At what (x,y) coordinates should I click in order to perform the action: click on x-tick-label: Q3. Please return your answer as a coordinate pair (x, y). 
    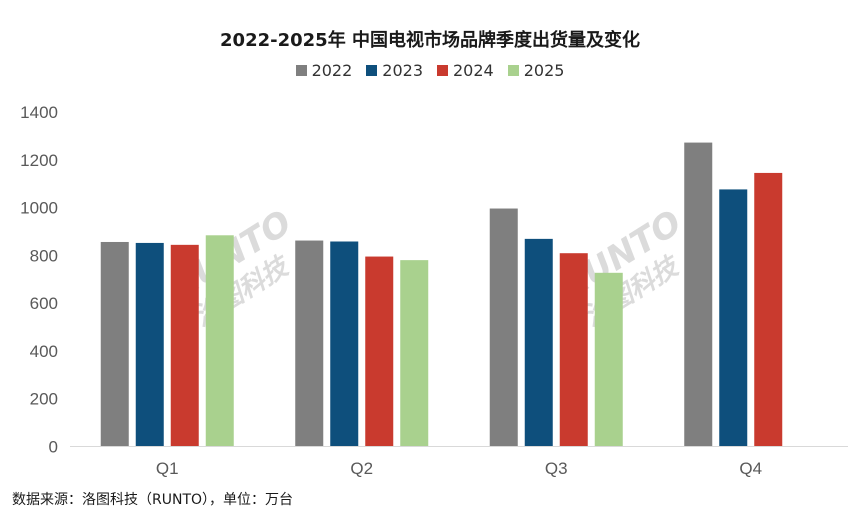
    Looking at the image, I should click on (556, 468).